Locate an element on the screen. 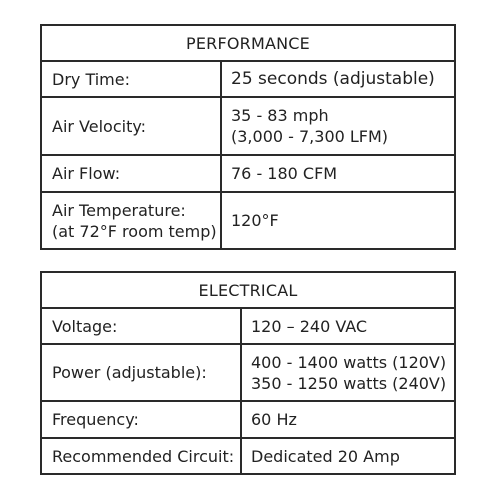 This screenshot has height=500, width=500. row-value: 120 – 240 VAC is located at coordinates (348, 326).